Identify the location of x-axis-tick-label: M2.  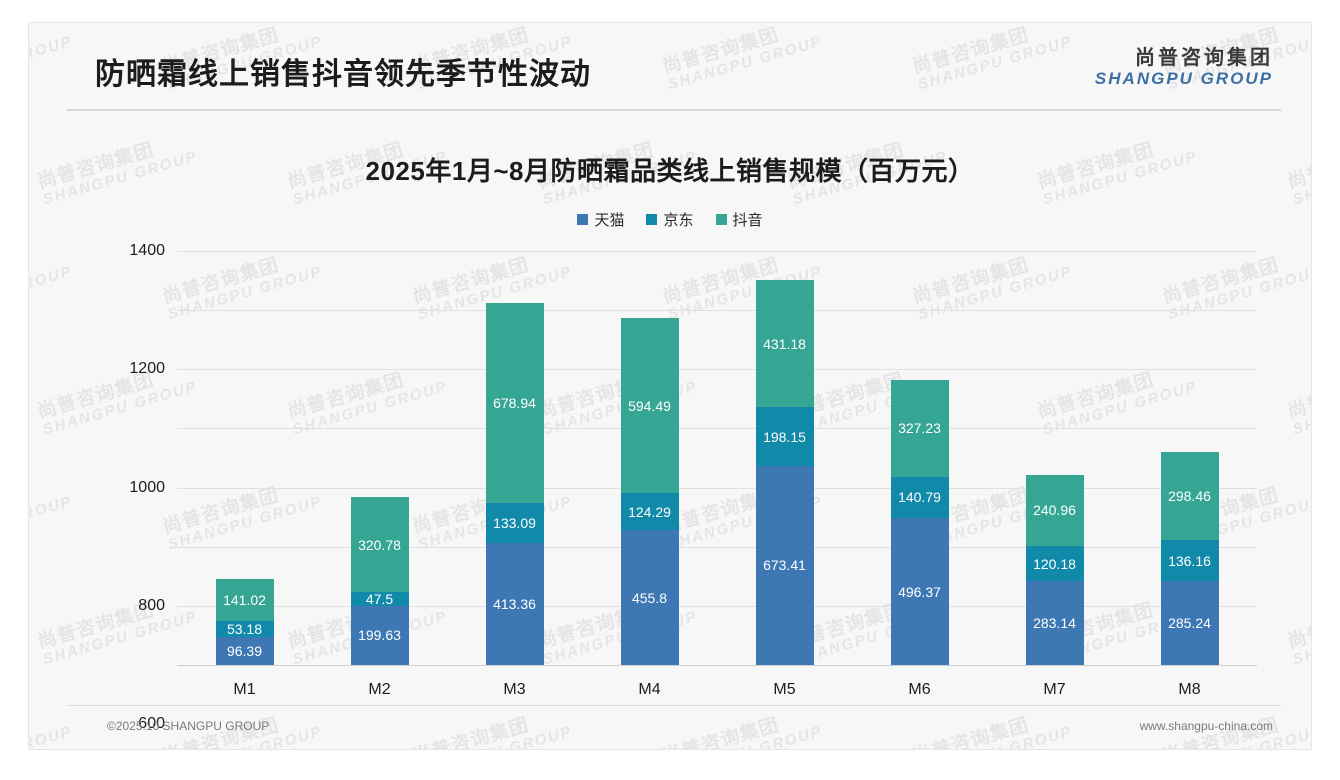
(379, 689).